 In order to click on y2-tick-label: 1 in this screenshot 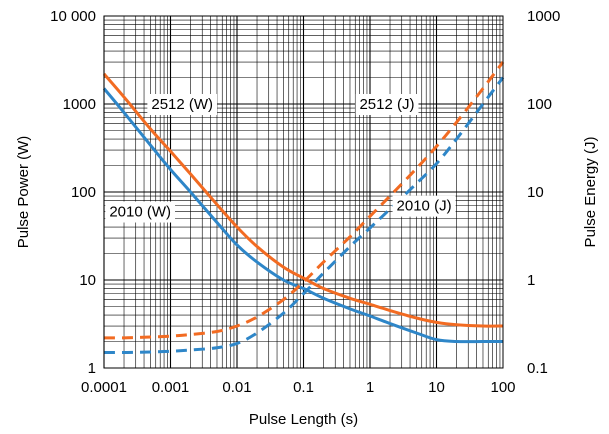, I will do `click(531, 280)`.